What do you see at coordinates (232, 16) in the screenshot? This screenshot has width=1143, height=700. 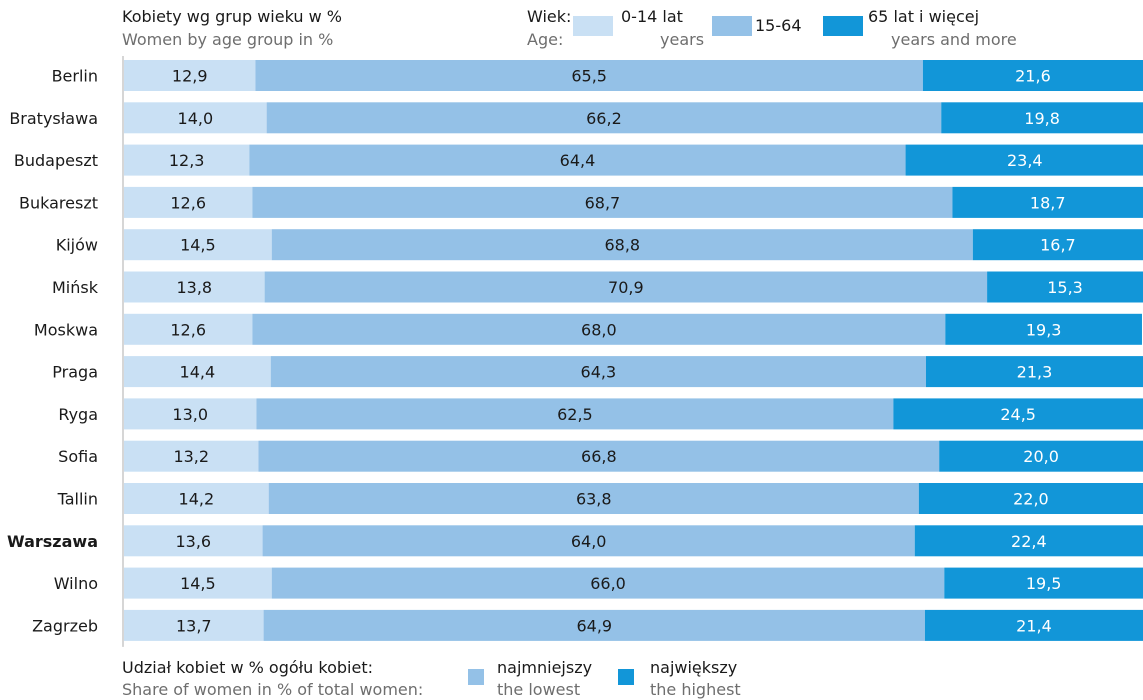 I see `chart-title: Kobiety wg grup wieku w %` at bounding box center [232, 16].